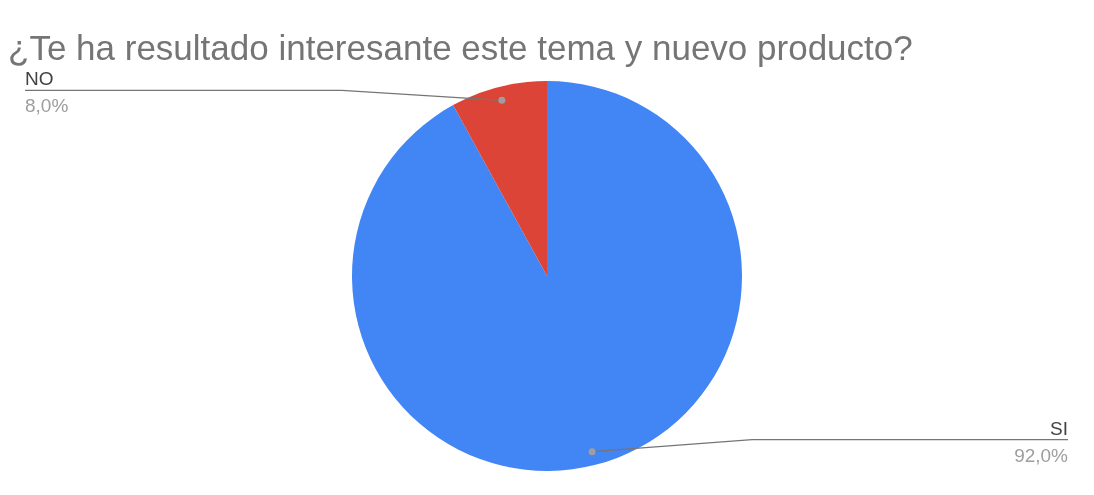 The width and height of the screenshot is (1094, 495). What do you see at coordinates (1041, 455) in the screenshot?
I see `data-label: 92,0%` at bounding box center [1041, 455].